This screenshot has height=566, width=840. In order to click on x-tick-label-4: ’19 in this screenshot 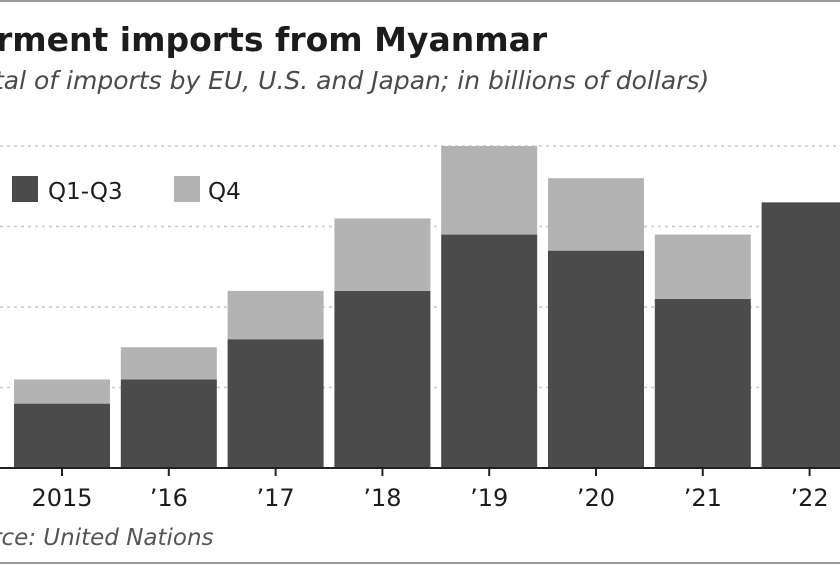, I will do `click(489, 498)`.